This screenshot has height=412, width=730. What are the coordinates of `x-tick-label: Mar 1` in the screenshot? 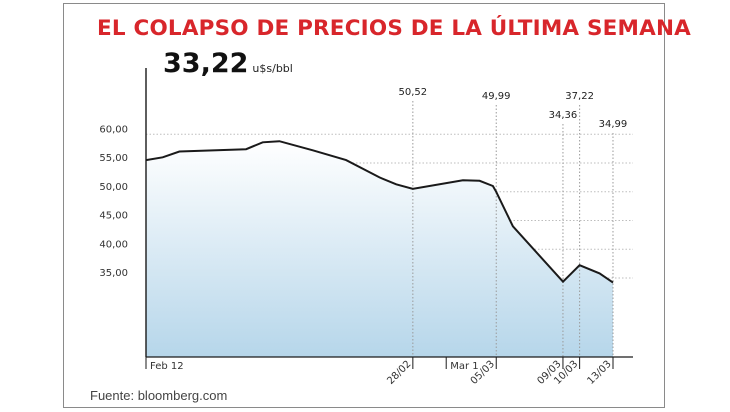 It's located at (464, 366).